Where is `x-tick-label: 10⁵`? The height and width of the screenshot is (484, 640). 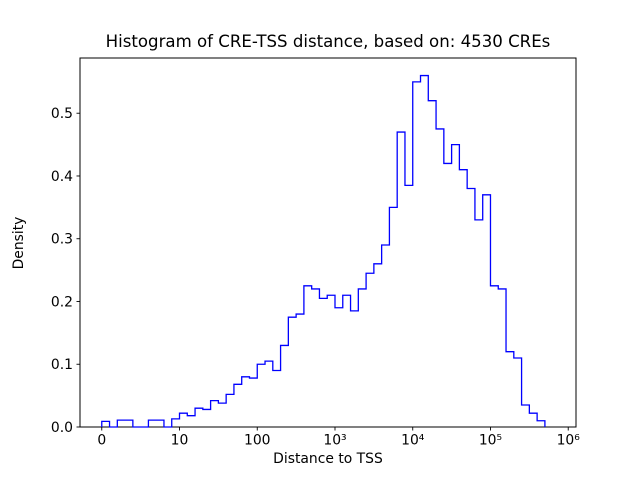
x-tick-label: 10⁵ is located at coordinates (490, 441).